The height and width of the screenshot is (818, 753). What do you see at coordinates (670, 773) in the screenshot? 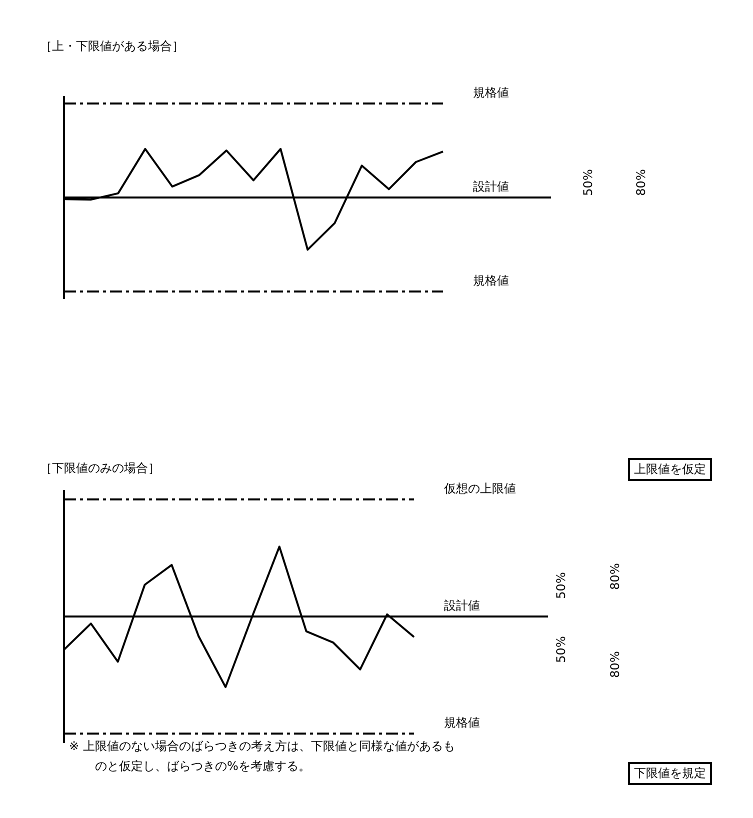
I see `text: 下限値を規定` at bounding box center [670, 773].